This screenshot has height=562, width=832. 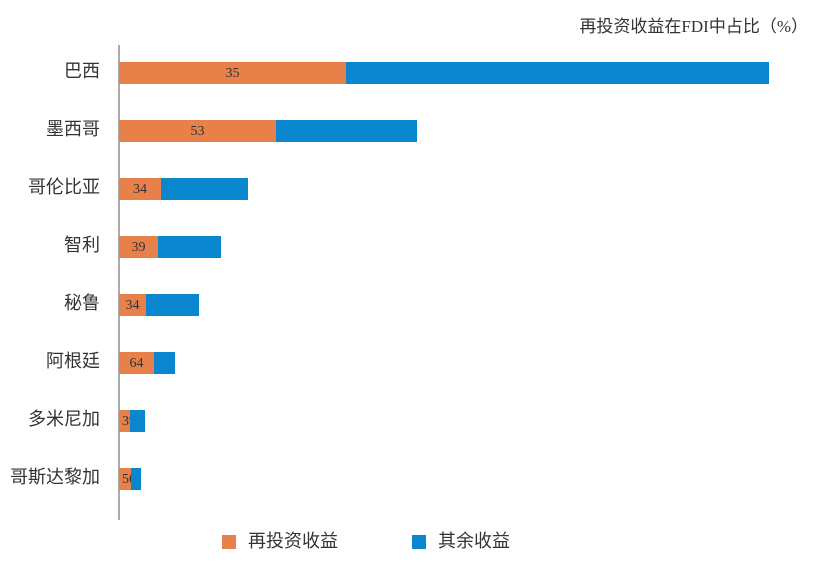 I want to click on y-tick-label: 阿根廷, so click(x=73, y=361).